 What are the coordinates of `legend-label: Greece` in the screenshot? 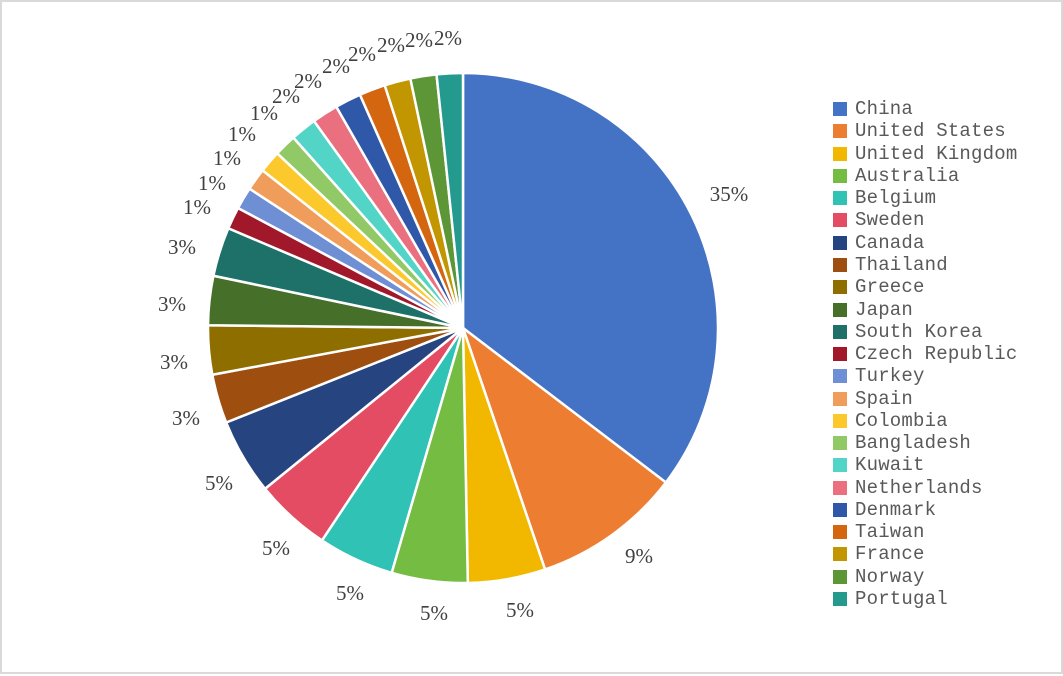 It's located at (890, 287).